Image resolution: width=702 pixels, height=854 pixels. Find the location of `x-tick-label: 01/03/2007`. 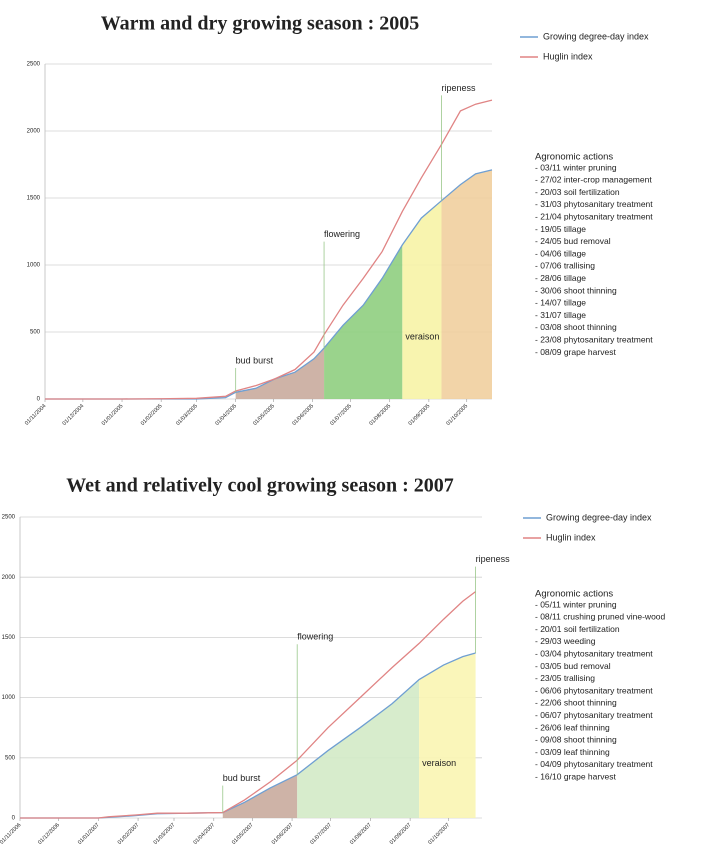

x-tick-label: 01/03/2007 is located at coordinates (165, 834).